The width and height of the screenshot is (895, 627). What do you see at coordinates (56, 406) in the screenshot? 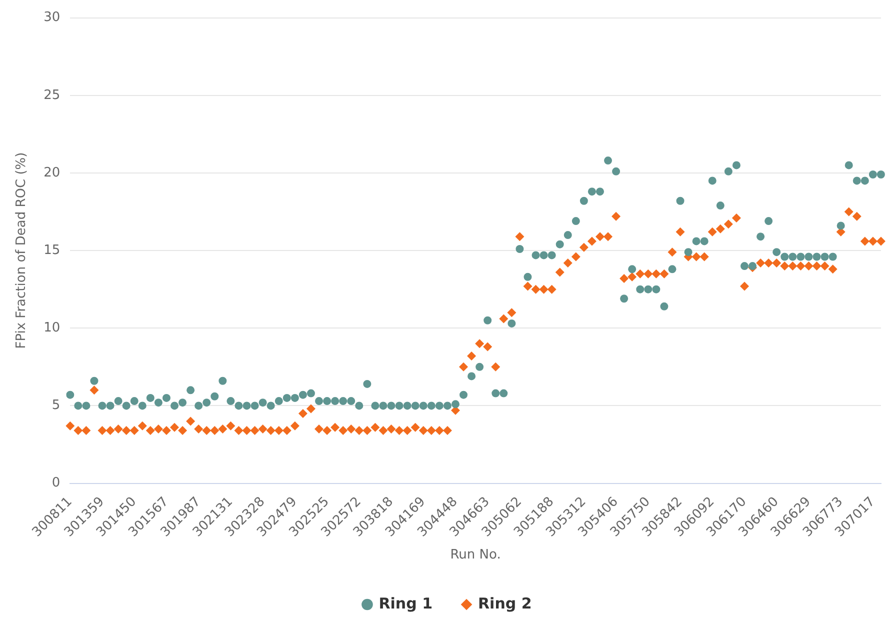
I see `y-tick-label: 5` at bounding box center [56, 406].